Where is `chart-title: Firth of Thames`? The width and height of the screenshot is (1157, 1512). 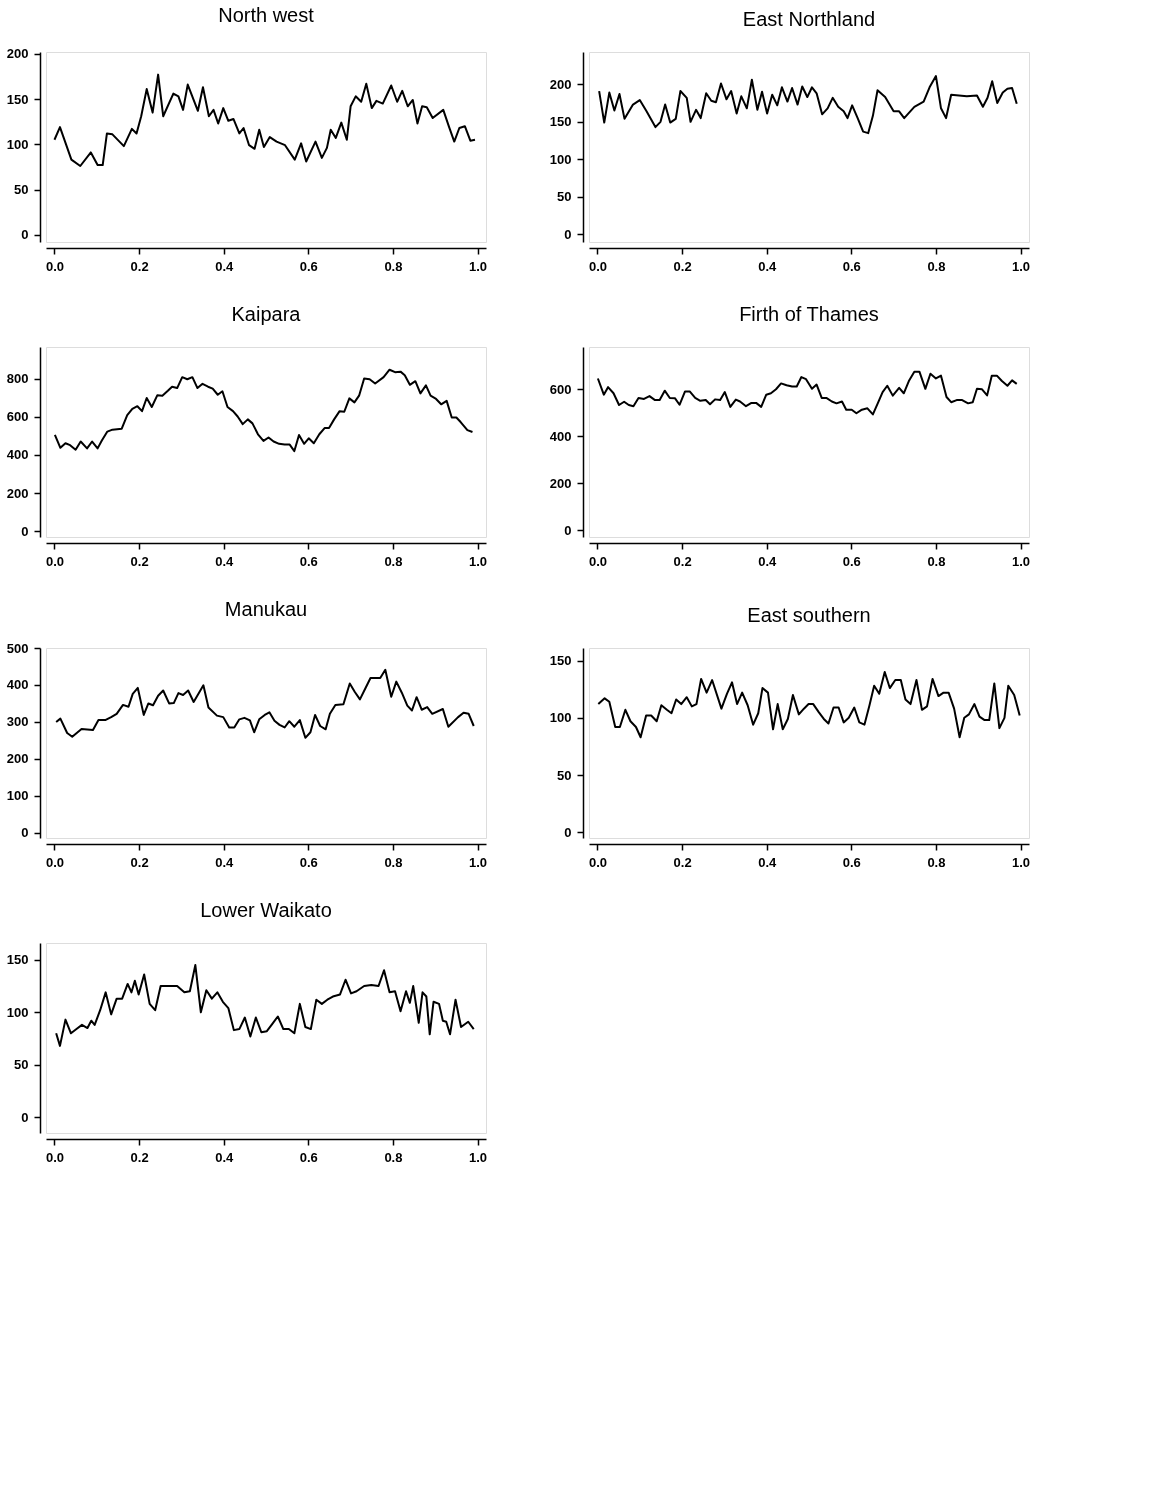 chart-title: Firth of Thames is located at coordinates (809, 314).